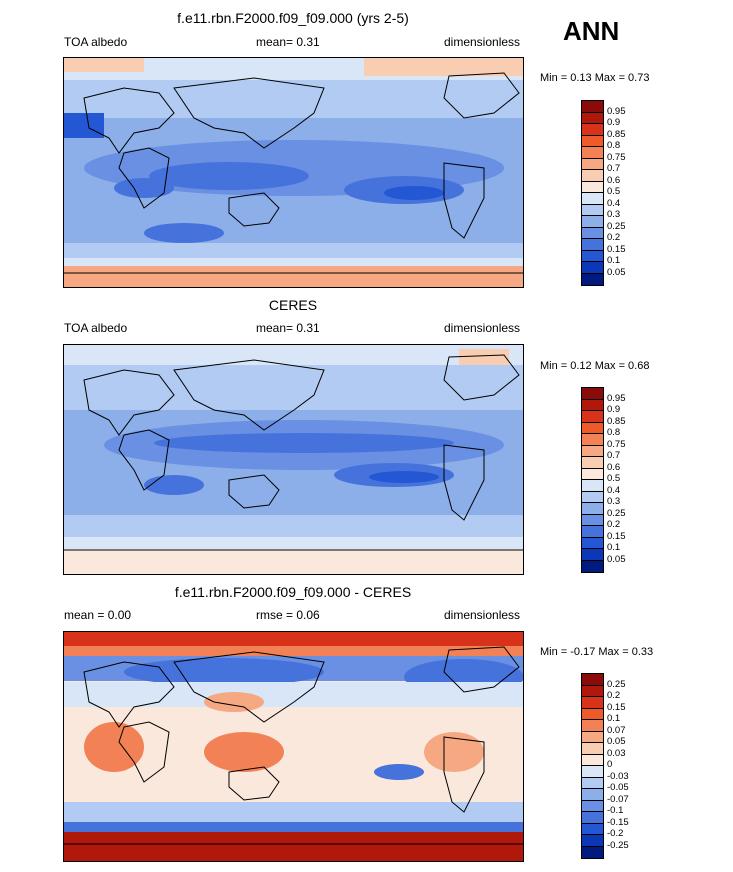 The image size is (733, 872). Describe the element at coordinates (293, 592) in the screenshot. I see `panel-3-title: f.e11.rbn.F2000.f09_f09.000 - CERES` at that location.